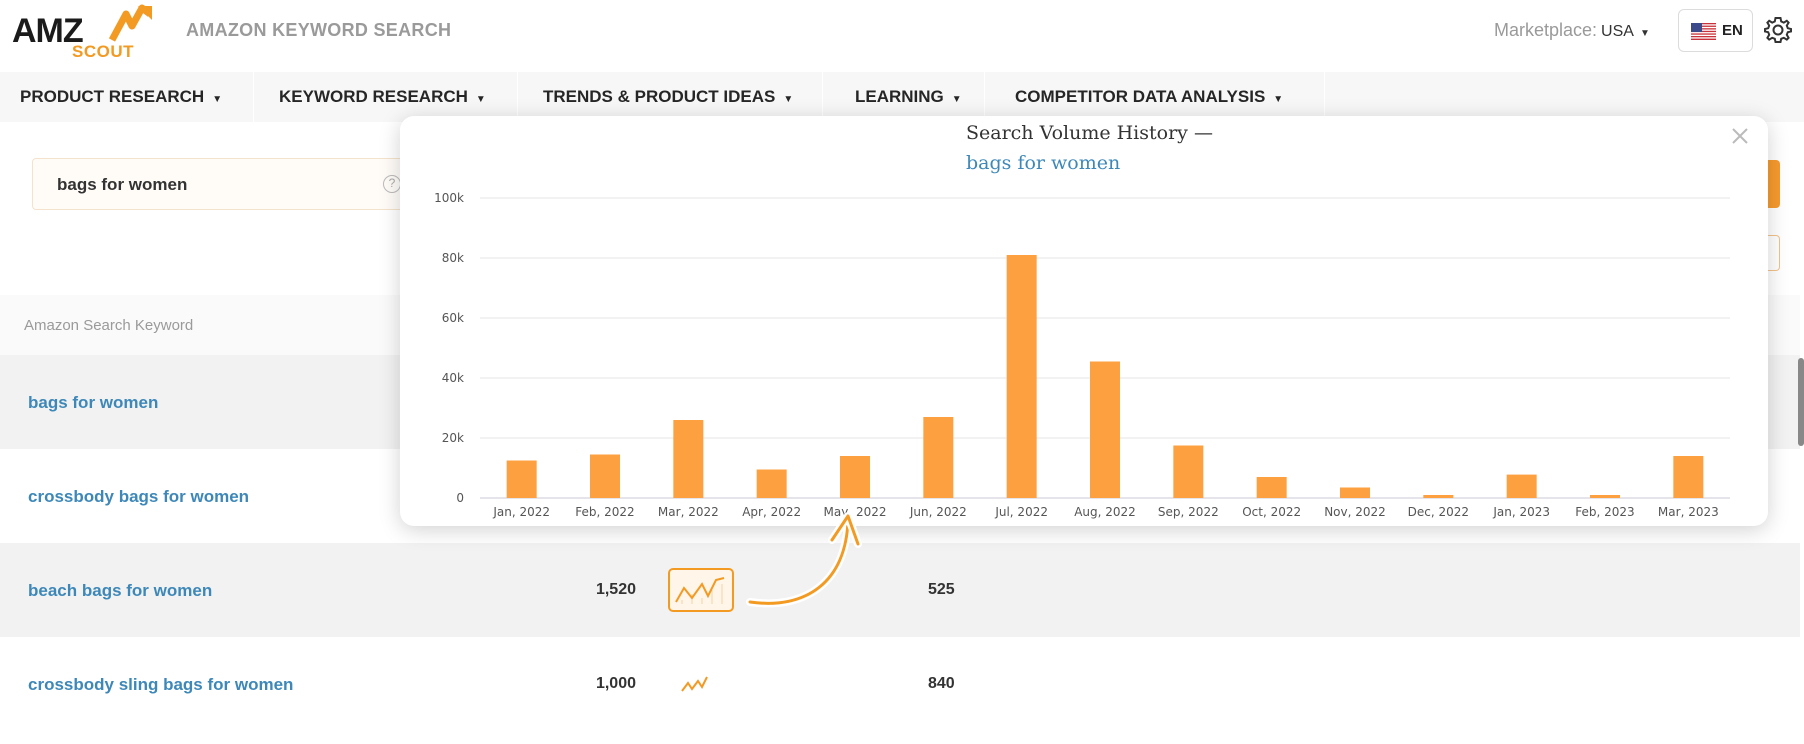 This screenshot has width=1804, height=744. Describe the element at coordinates (1105, 512) in the screenshot. I see `x-tick-label: Aug, 2022` at that location.